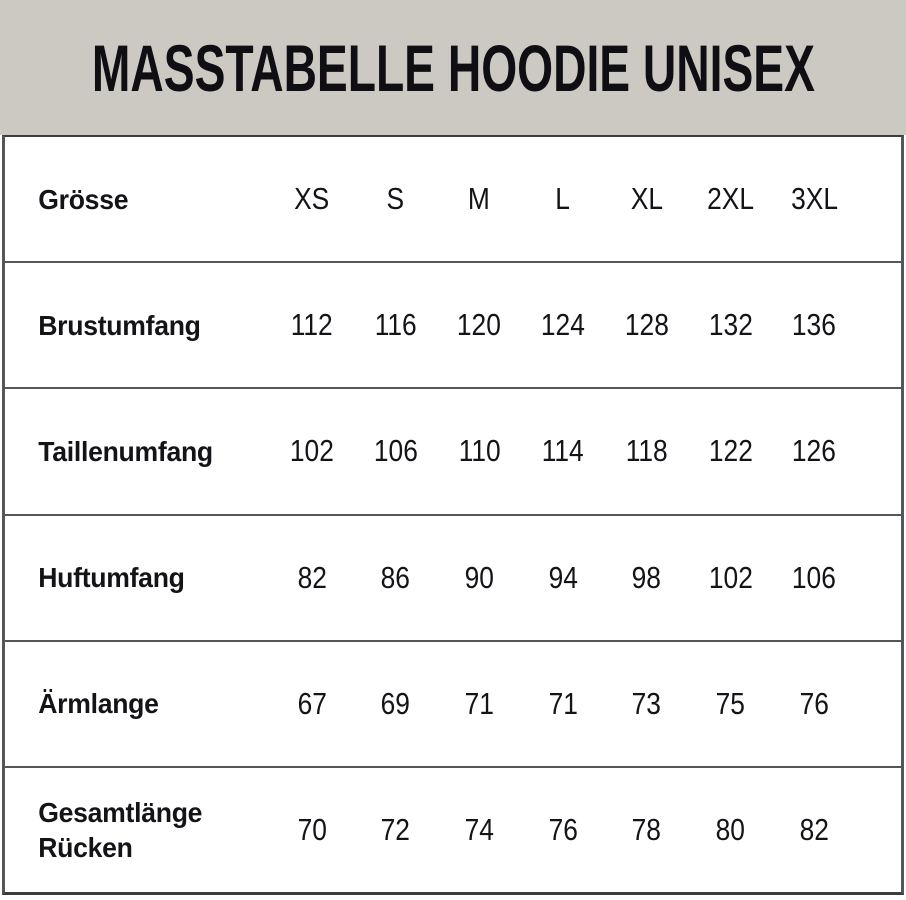  What do you see at coordinates (479, 829) in the screenshot?
I see `value-cell: 74` at bounding box center [479, 829].